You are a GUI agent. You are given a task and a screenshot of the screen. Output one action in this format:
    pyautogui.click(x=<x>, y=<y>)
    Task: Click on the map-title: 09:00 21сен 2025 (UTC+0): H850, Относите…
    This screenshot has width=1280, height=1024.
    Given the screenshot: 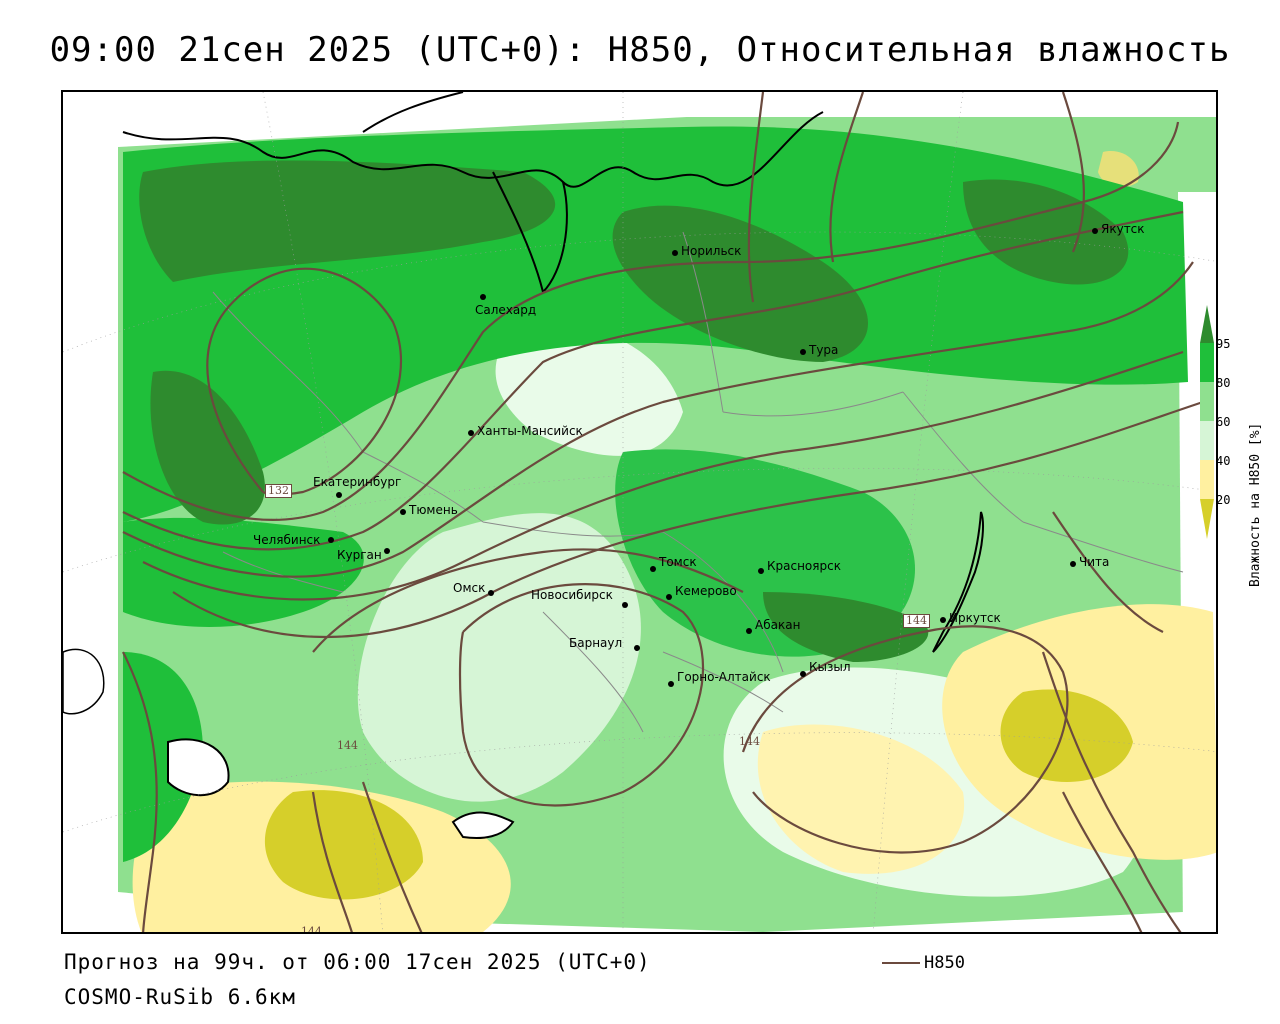 What is the action you would take?
    pyautogui.click(x=640, y=50)
    